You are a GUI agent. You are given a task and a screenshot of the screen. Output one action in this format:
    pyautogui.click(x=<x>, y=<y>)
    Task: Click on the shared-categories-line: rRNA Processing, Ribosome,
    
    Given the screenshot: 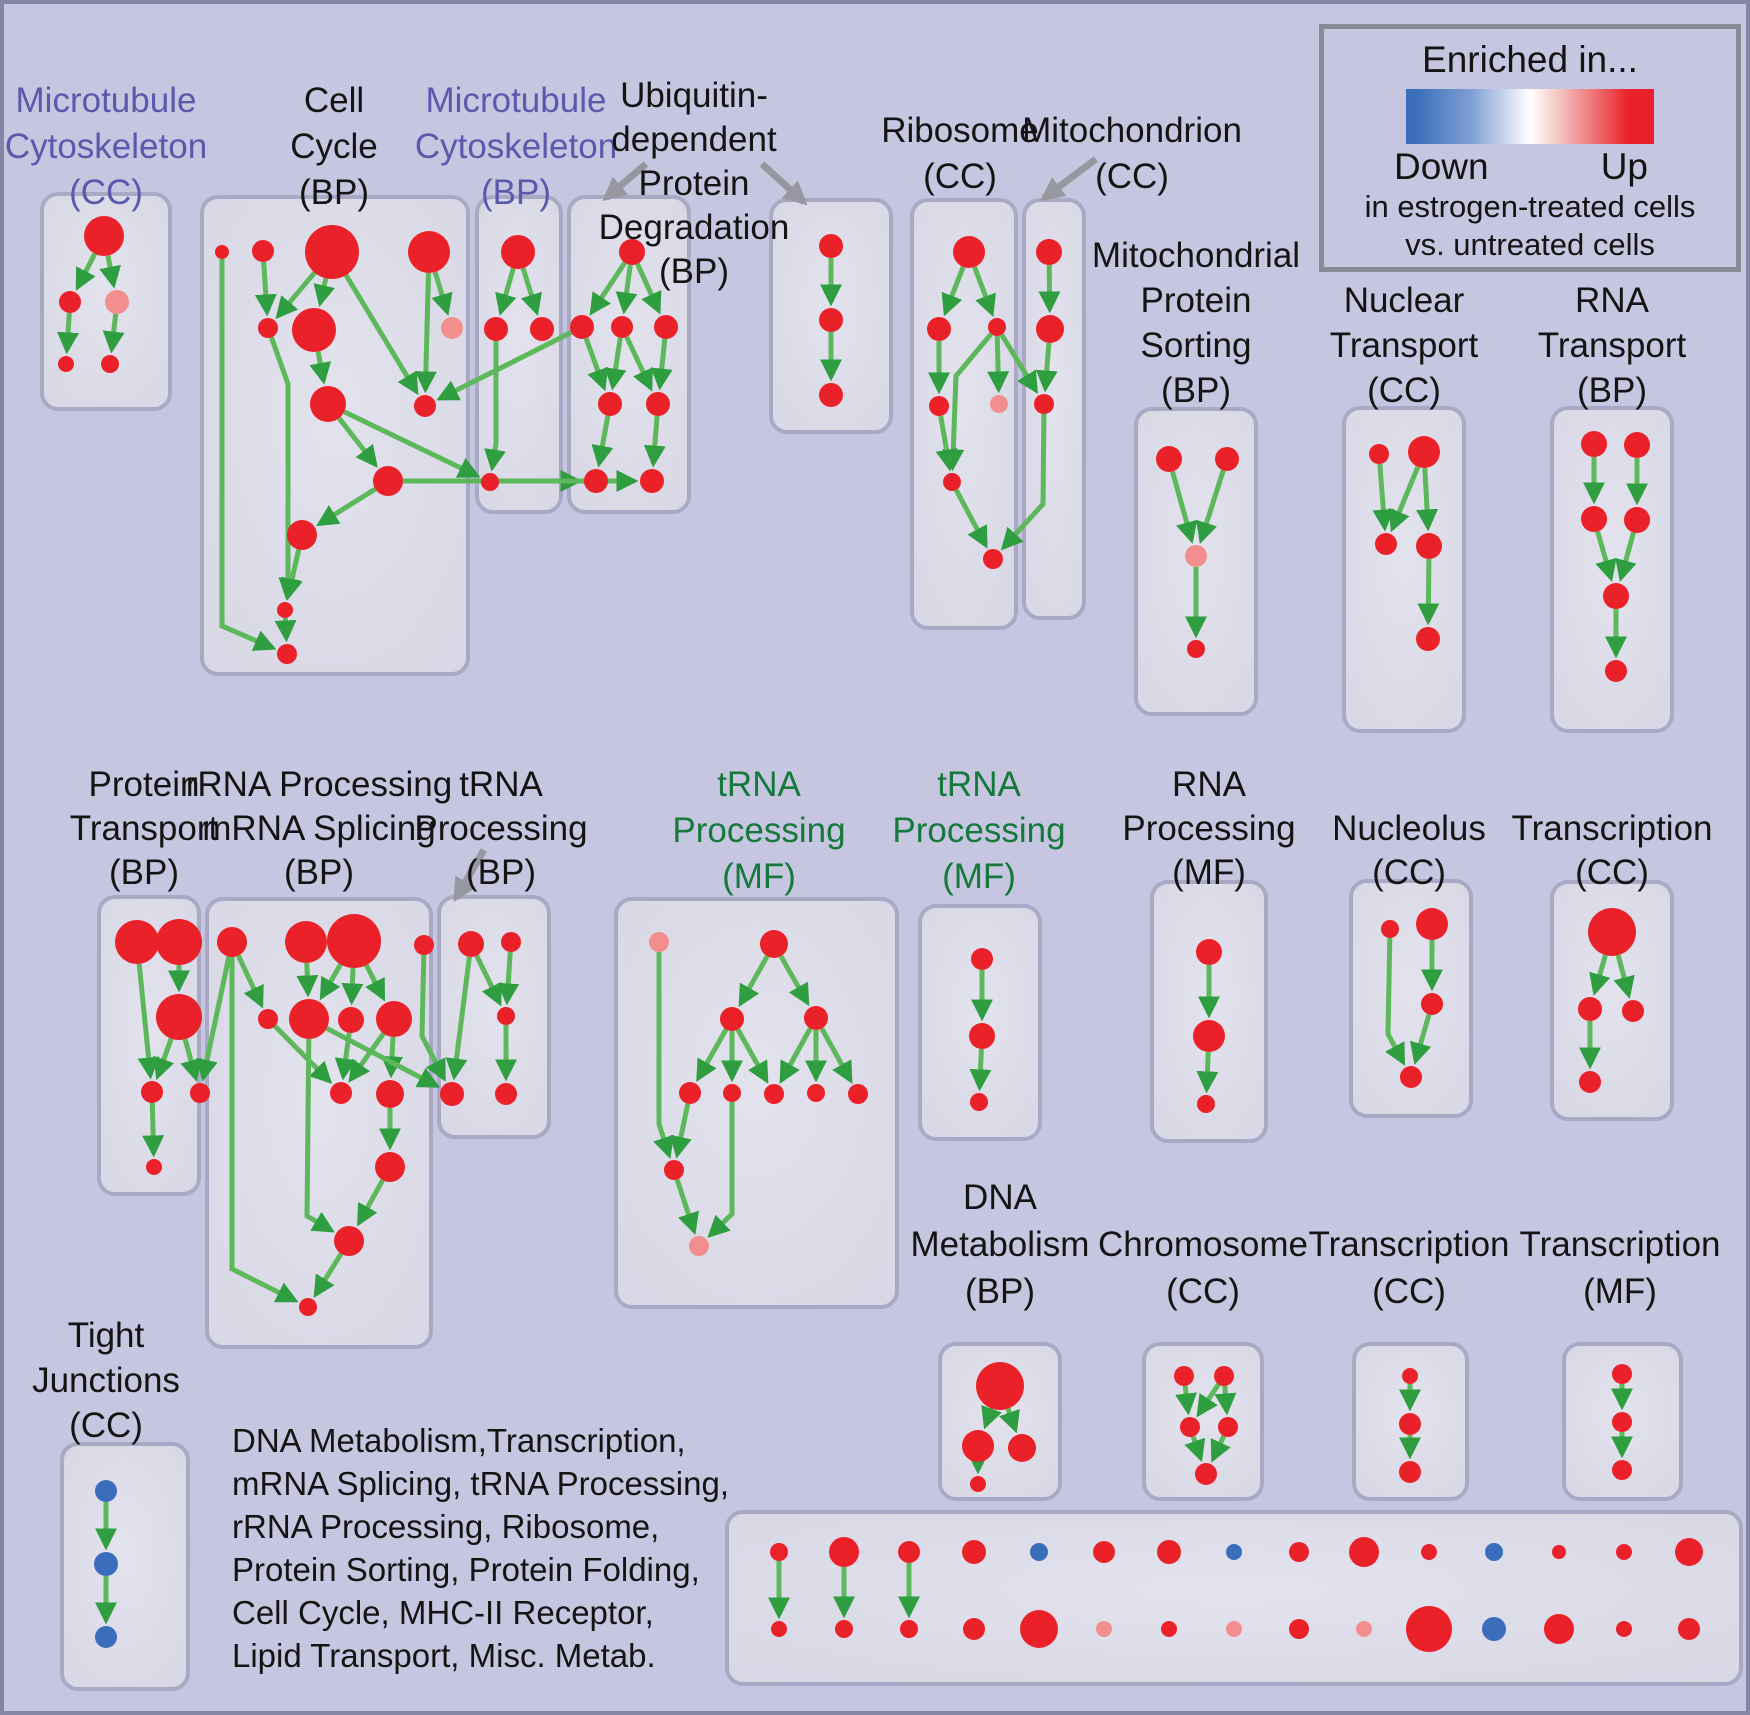 What is the action you would take?
    pyautogui.click(x=445, y=1526)
    